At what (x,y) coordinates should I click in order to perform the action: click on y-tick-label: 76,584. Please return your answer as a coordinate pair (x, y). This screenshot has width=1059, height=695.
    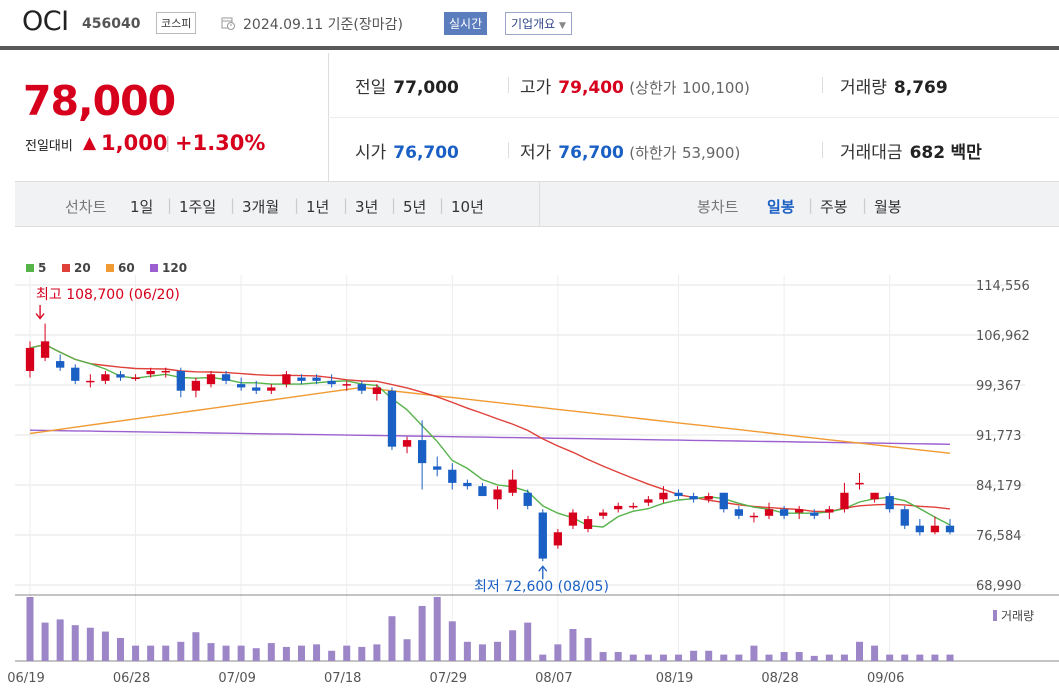
    Looking at the image, I should click on (999, 536).